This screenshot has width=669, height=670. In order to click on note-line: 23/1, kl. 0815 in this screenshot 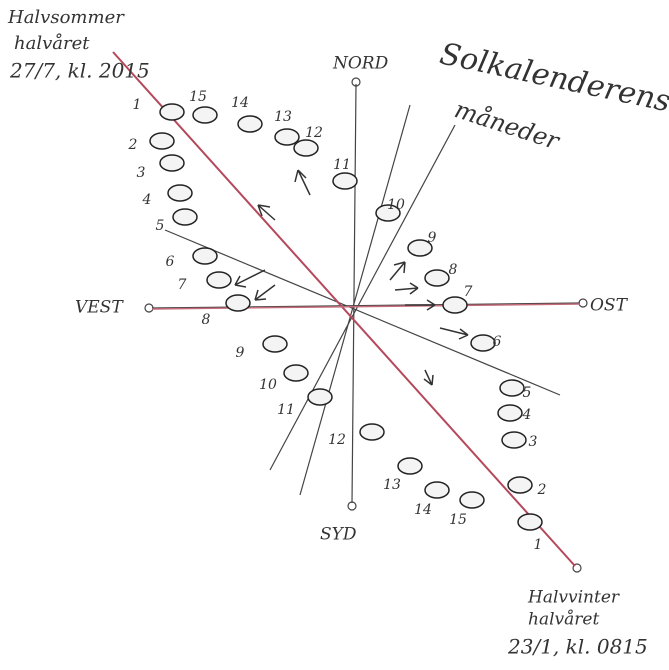, I will do `click(577, 647)`.